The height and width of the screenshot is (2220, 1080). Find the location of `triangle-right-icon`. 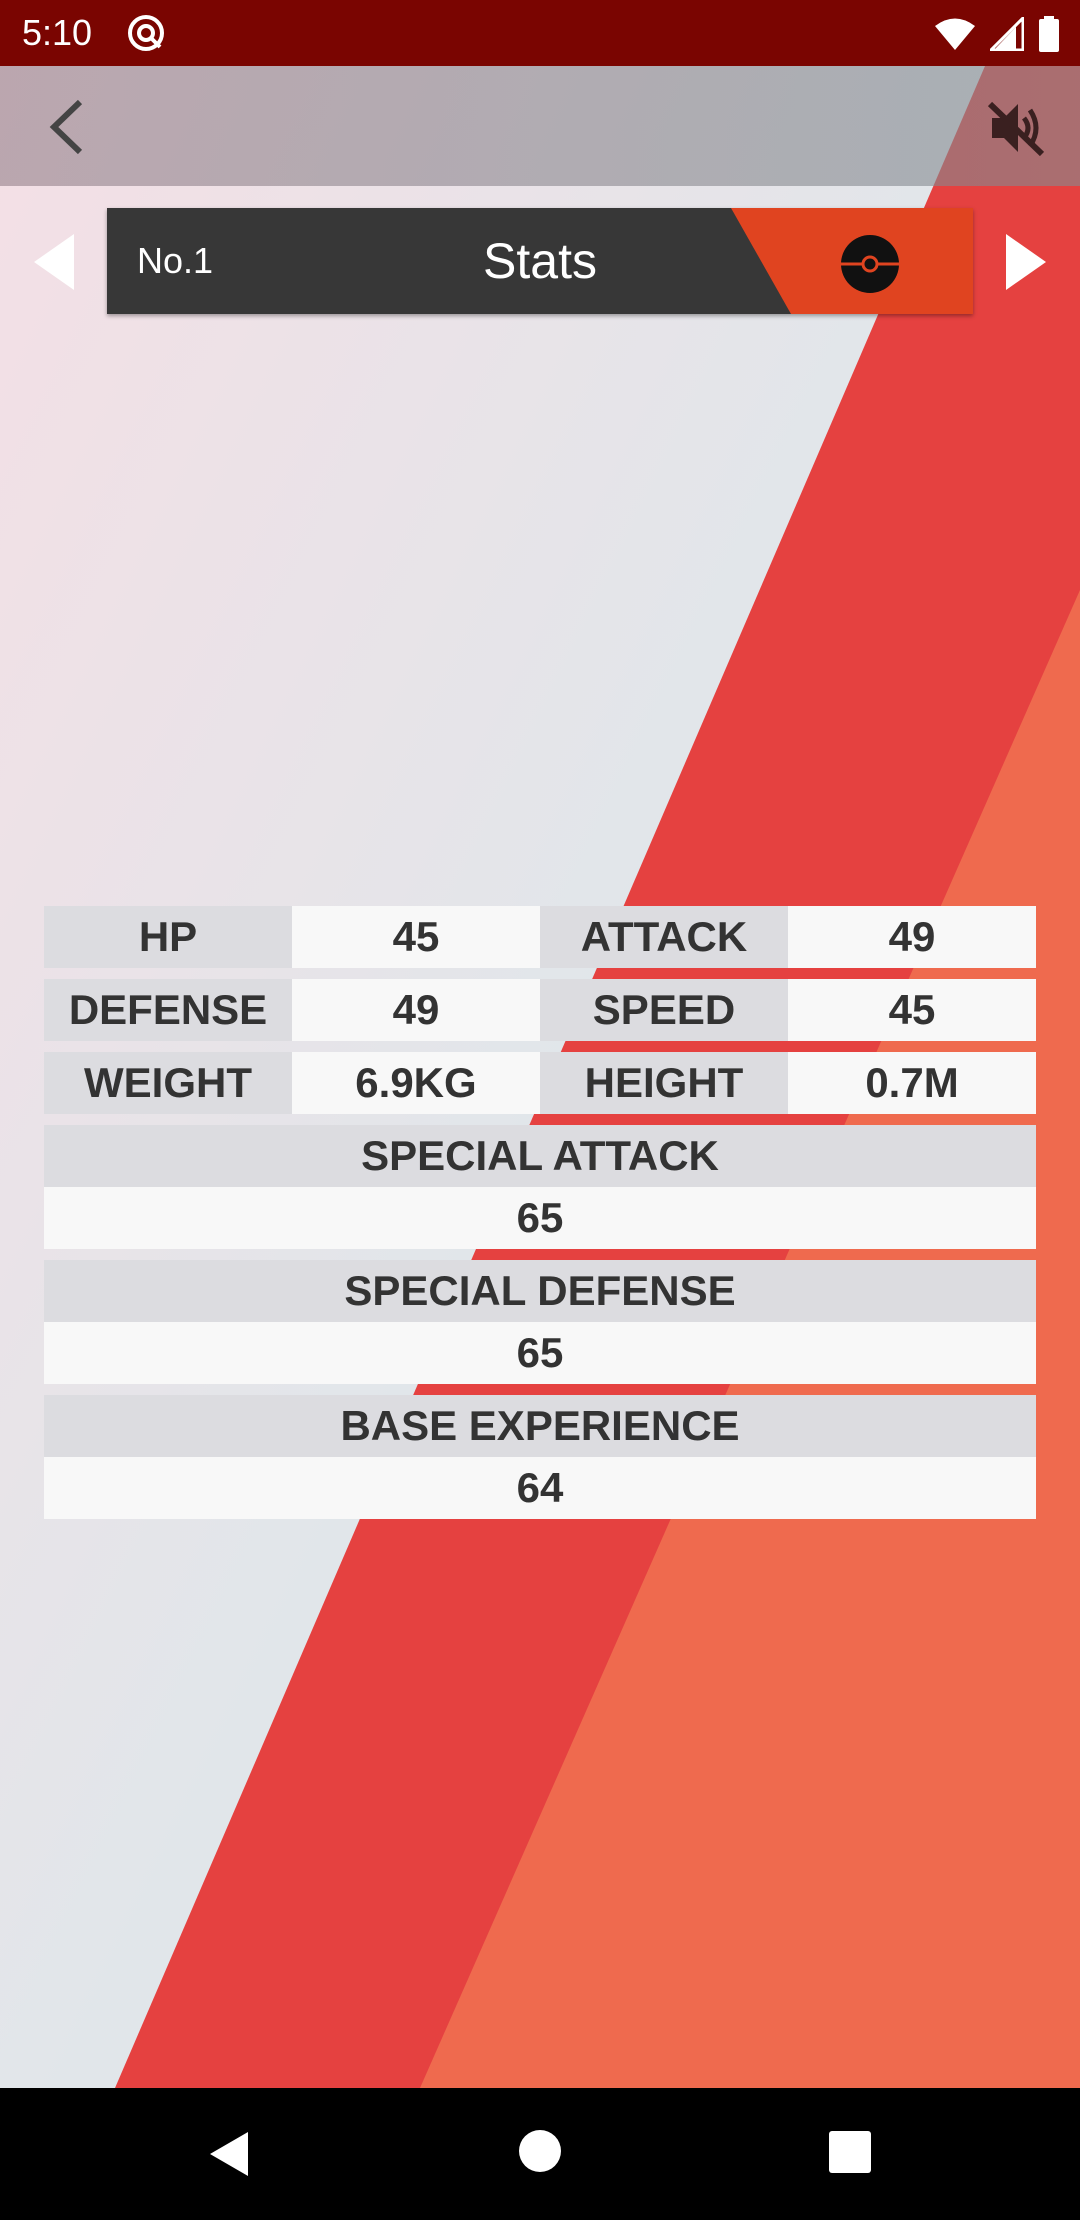

triangle-right-icon is located at coordinates (1026, 262).